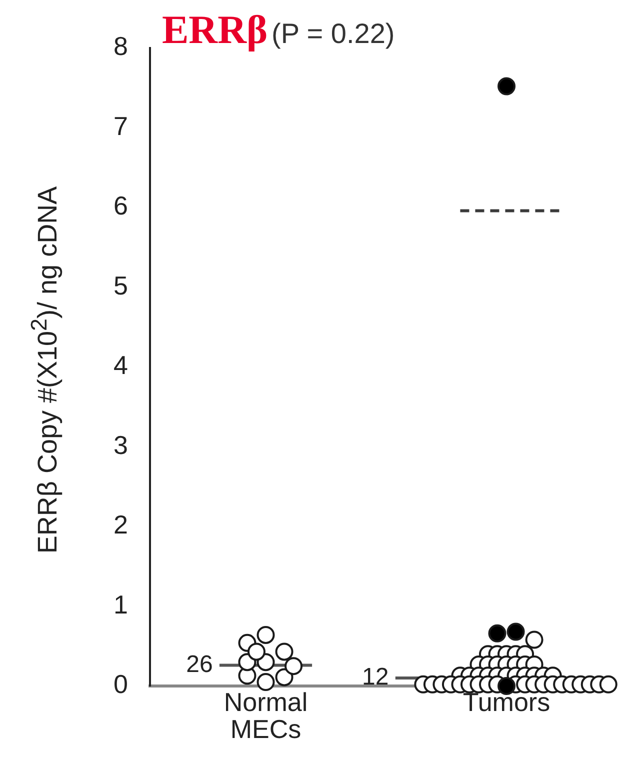  What do you see at coordinates (121, 445) in the screenshot?
I see `y-tick-label: 3` at bounding box center [121, 445].